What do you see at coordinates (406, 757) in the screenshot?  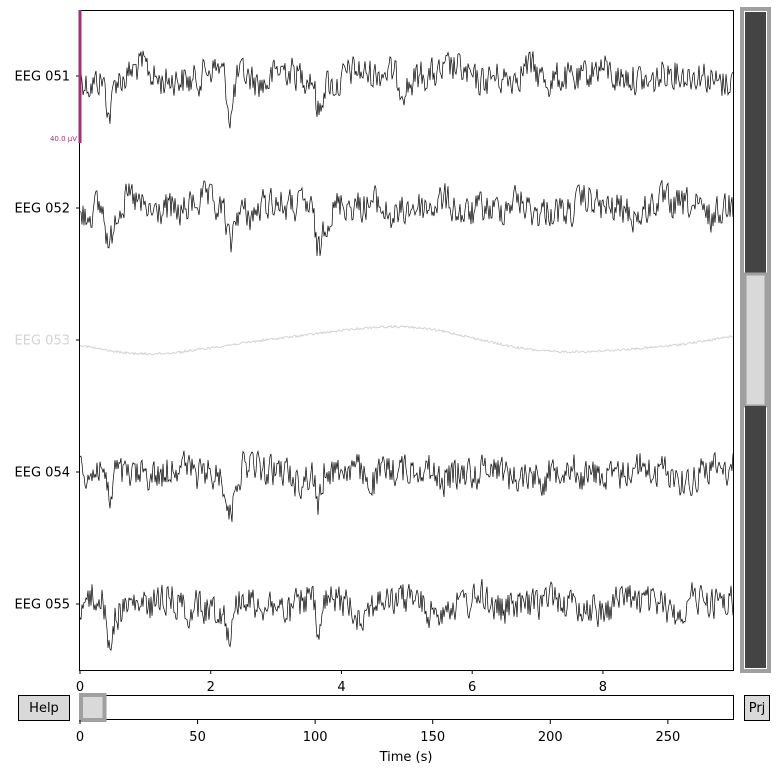 I see `time-axis-label: Time (s)` at bounding box center [406, 757].